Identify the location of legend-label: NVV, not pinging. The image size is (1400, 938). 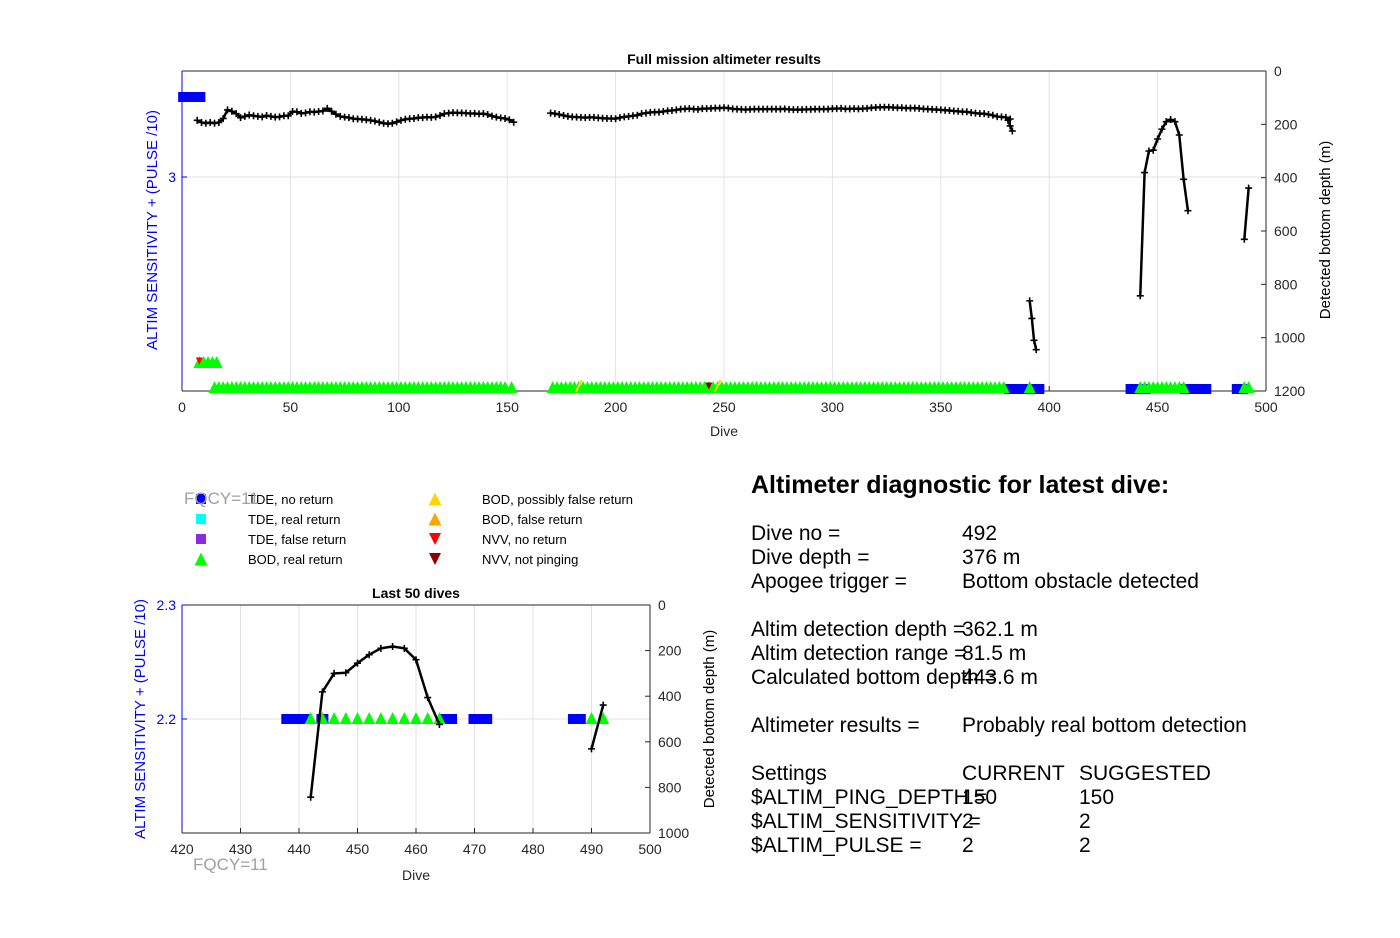
(530, 559).